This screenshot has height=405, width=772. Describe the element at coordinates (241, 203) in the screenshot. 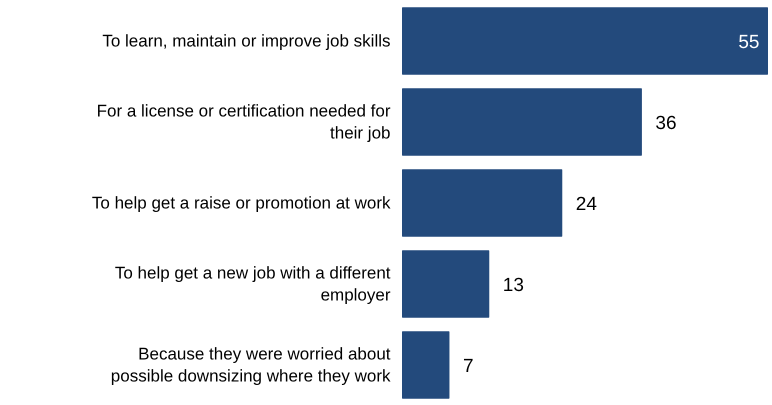

I see `y-tick-label: To help get a raise or promotion at work` at that location.